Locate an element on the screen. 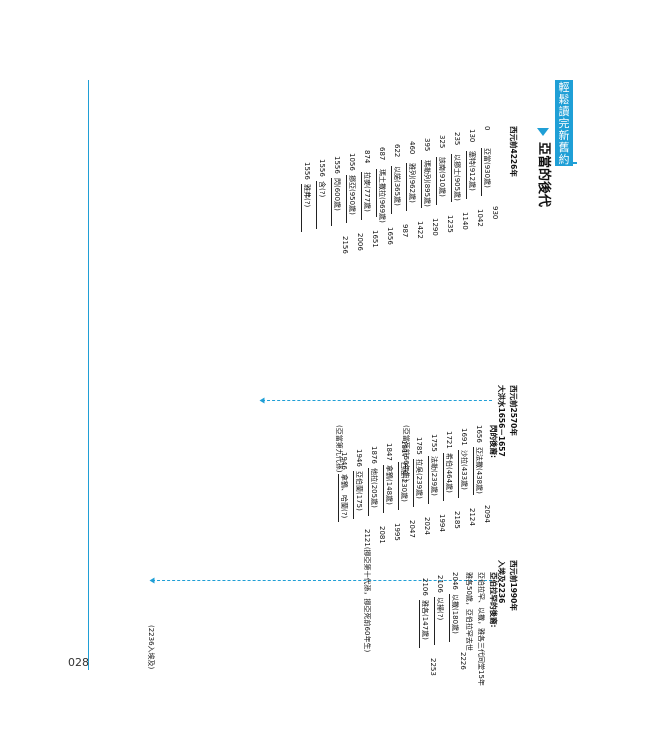 This screenshot has height=750, width=650. adam-start-year: 235 is located at coordinates (457, 139).